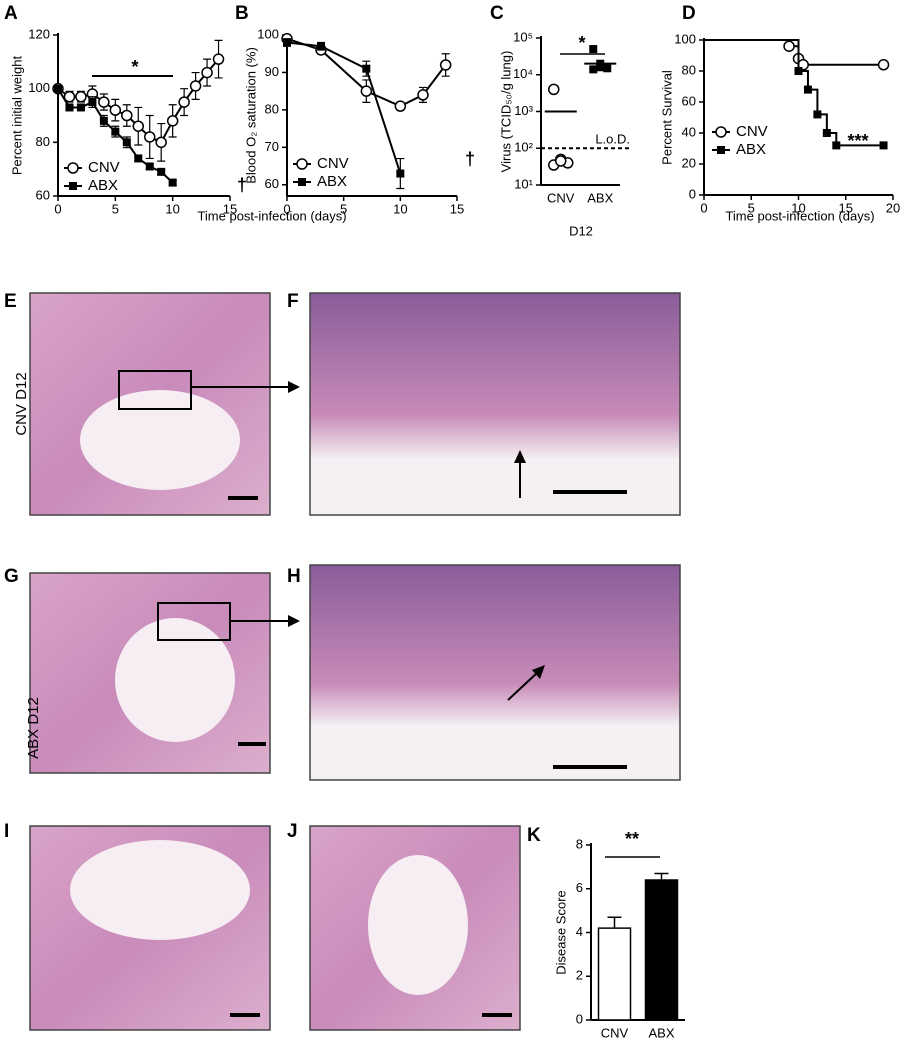 This screenshot has height=1055, width=922. Describe the element at coordinates (242, 13) in the screenshot. I see `panel-letter: B` at that location.